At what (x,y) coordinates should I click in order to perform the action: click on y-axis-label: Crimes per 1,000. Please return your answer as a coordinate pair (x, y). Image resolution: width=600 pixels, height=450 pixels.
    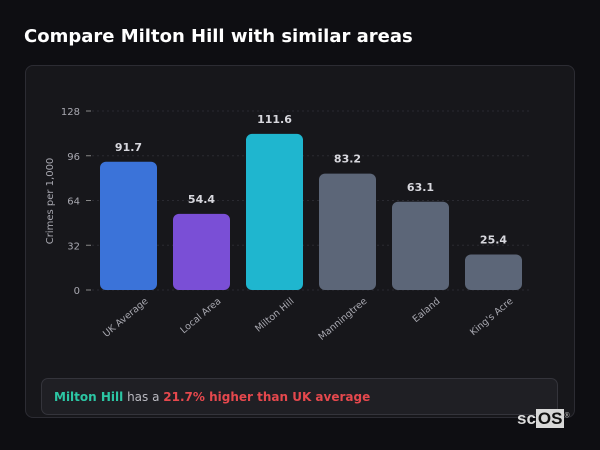
    Looking at the image, I should click on (50, 201).